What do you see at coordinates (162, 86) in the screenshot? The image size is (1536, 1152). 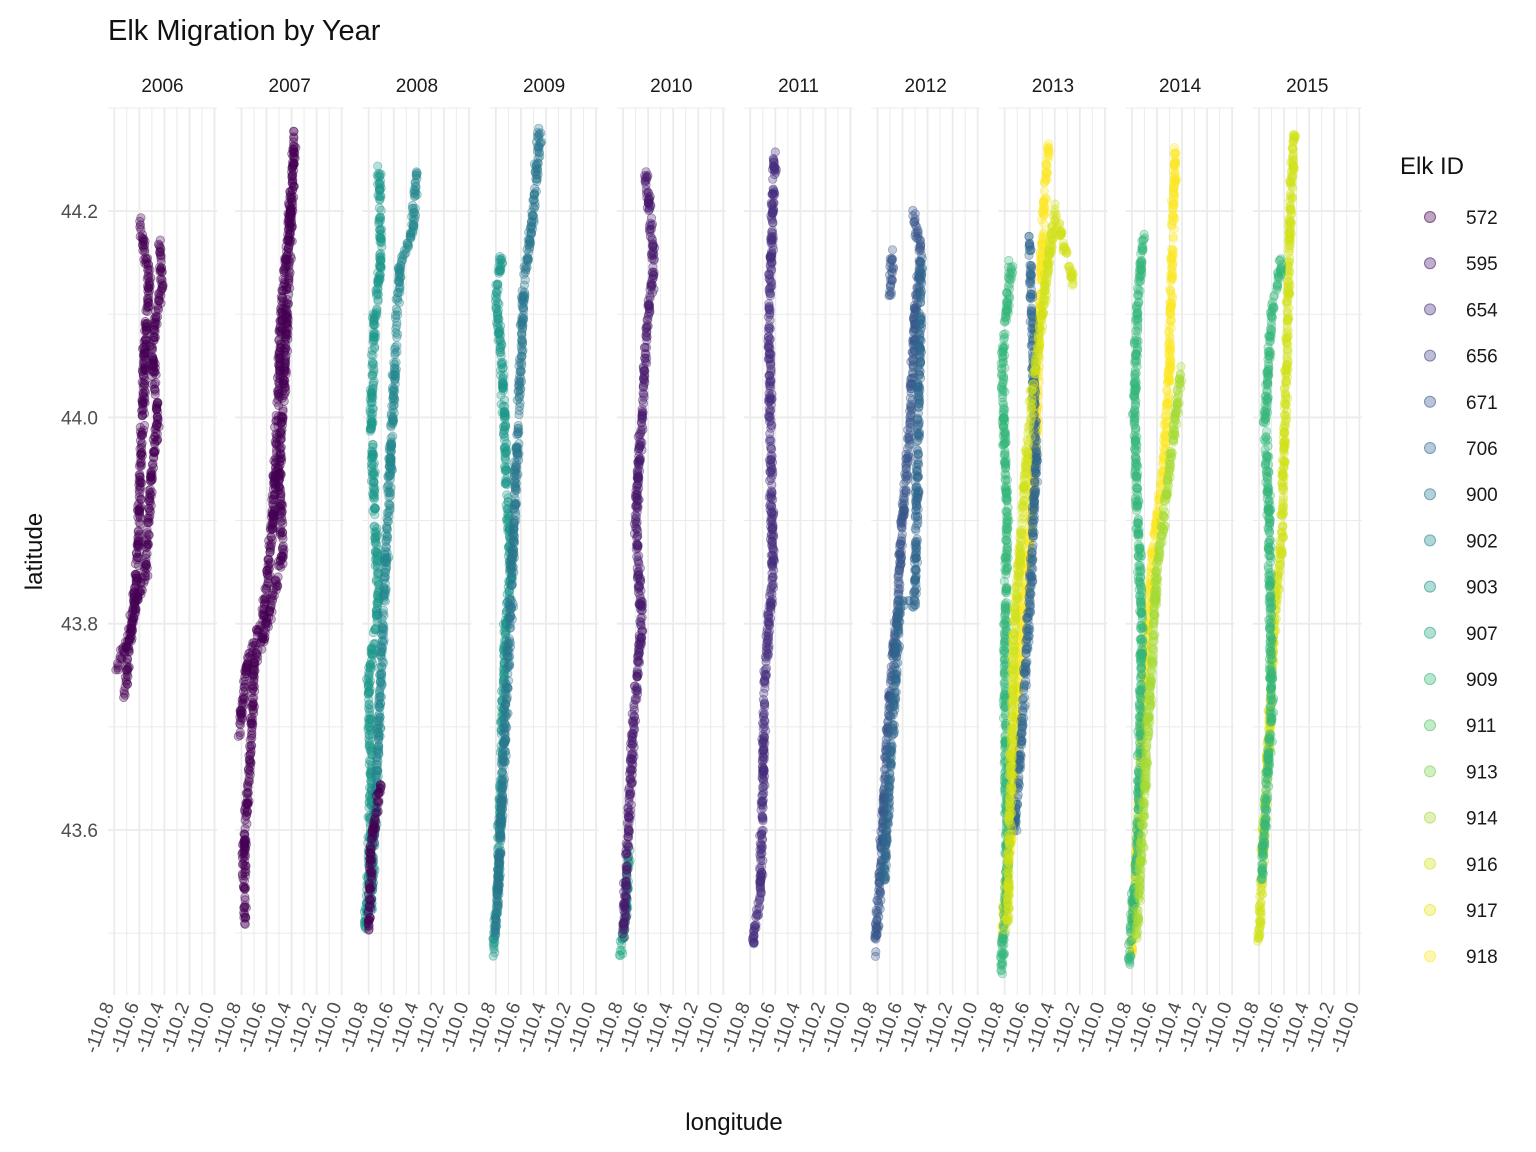 I see `facet-strip-label: 2006` at bounding box center [162, 86].